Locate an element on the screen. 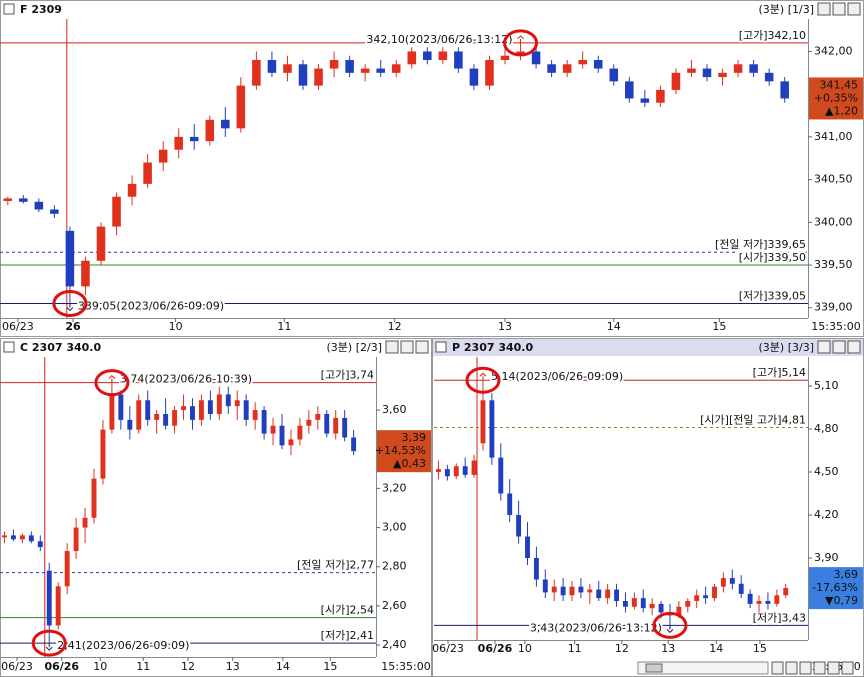  y-tick-label: 2,60 is located at coordinates (394, 605).